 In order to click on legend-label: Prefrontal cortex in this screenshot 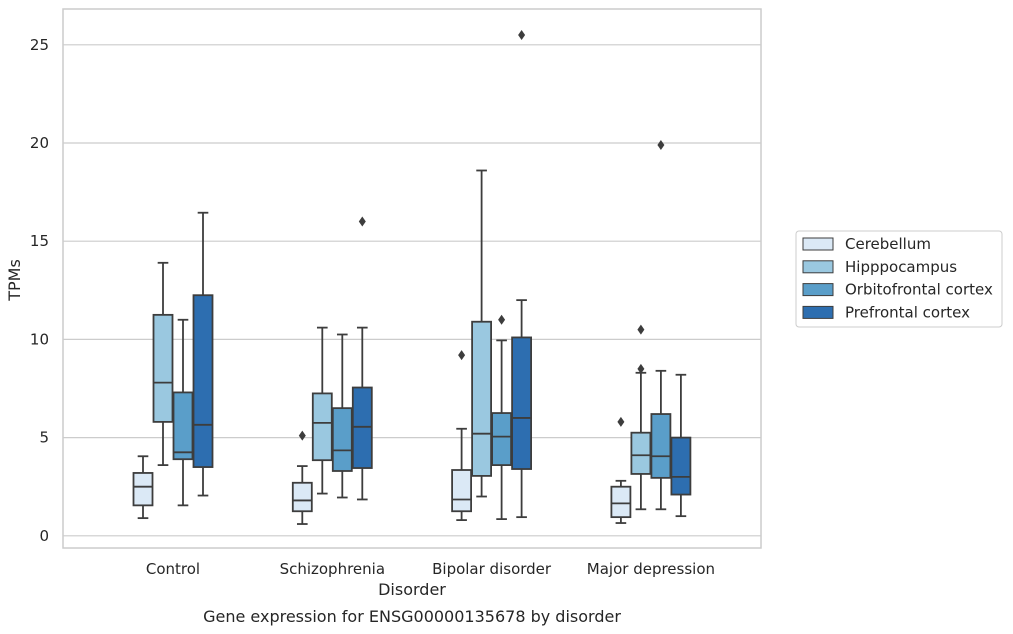, I will do `click(907, 312)`.